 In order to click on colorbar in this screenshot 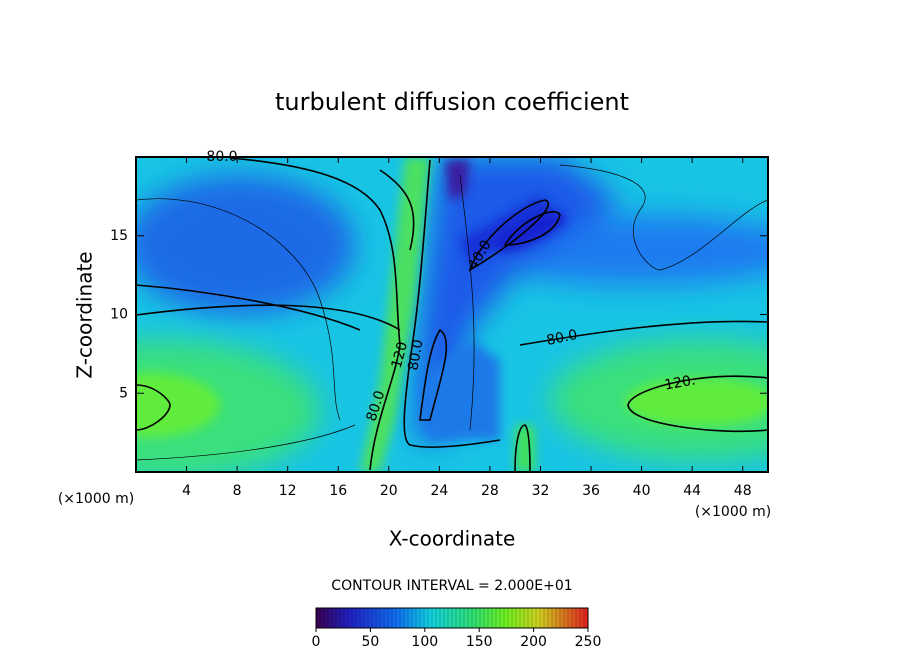, I will do `click(452, 618)`.